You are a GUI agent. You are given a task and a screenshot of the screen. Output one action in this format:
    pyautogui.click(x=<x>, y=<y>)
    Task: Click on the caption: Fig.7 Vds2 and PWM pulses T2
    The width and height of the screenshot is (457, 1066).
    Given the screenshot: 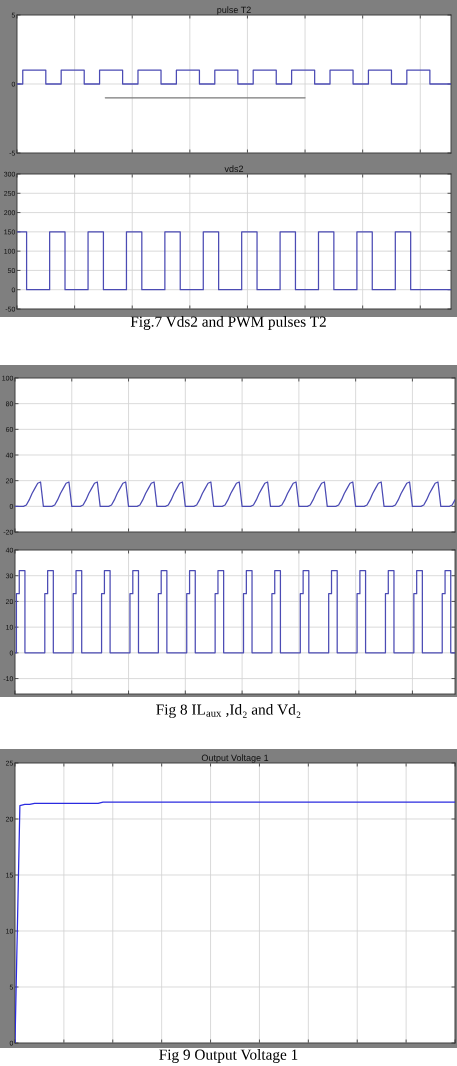 What is the action you would take?
    pyautogui.click(x=228, y=323)
    